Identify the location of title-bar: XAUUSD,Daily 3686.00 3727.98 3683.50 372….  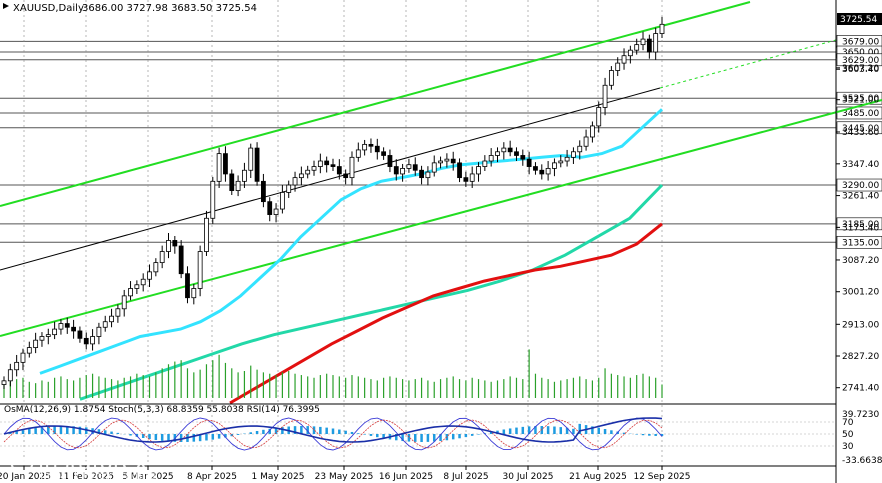
(130, 8).